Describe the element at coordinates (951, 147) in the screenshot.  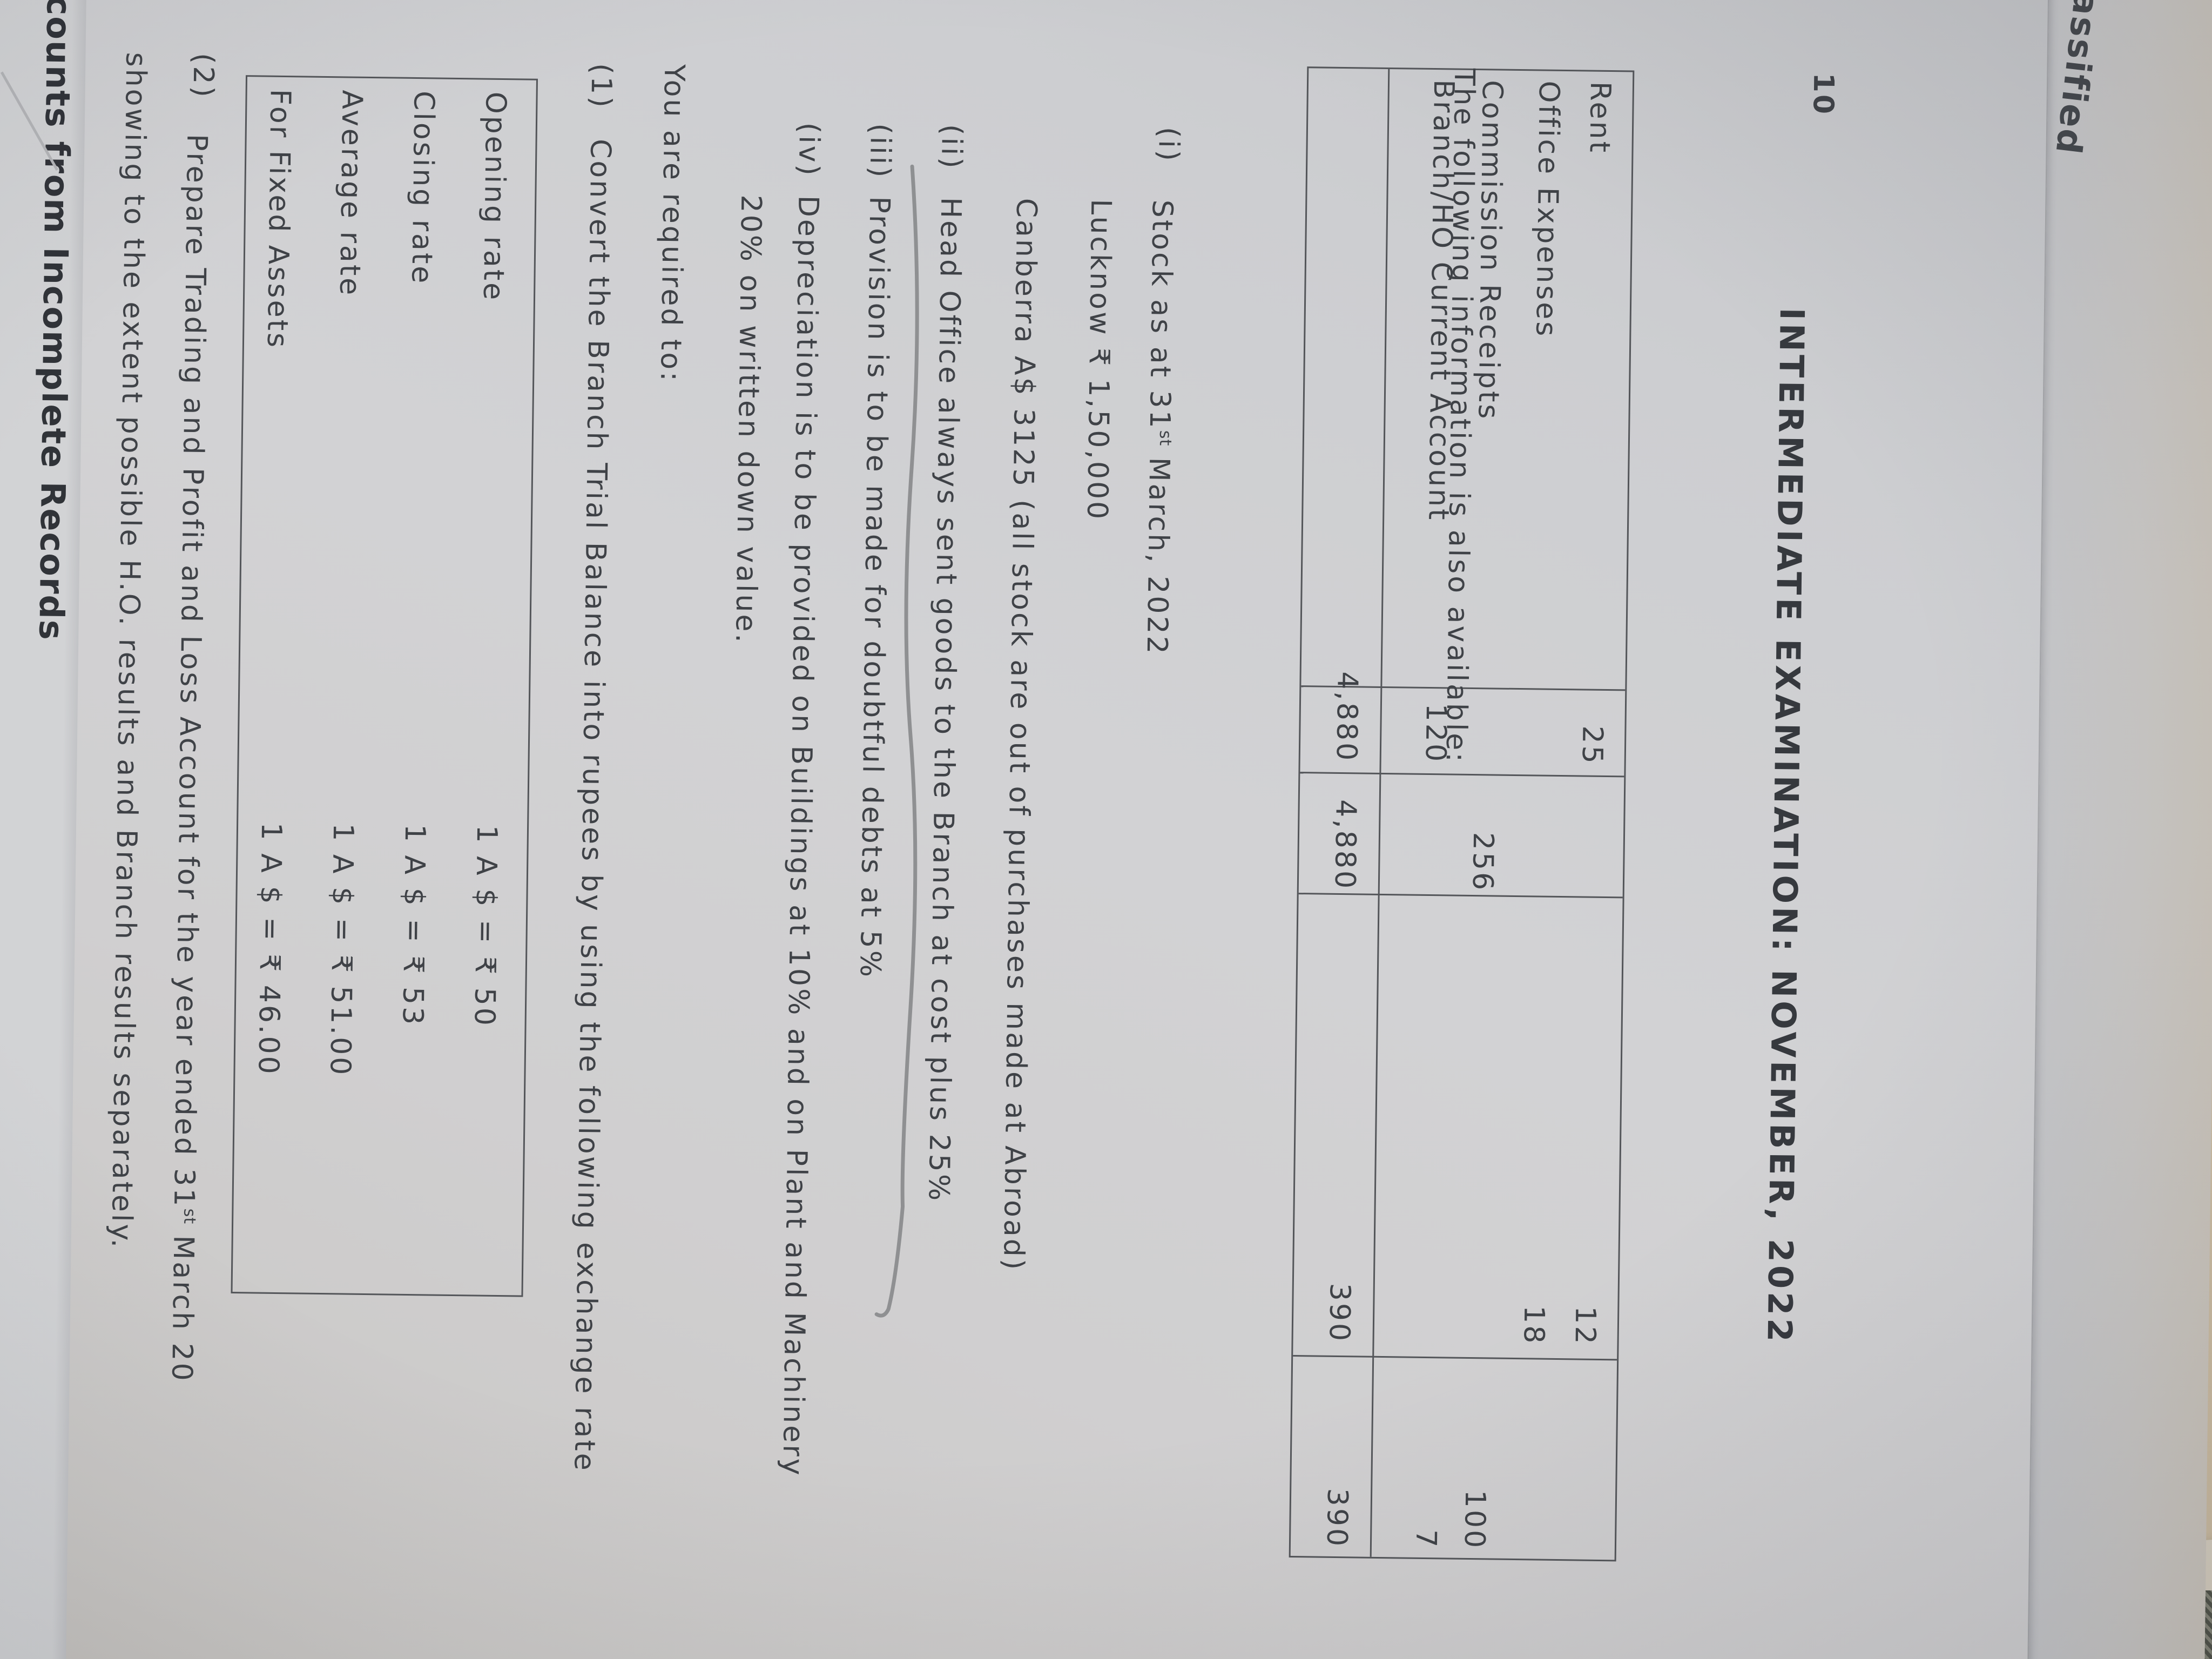
I see `item-ii-number: (ii)` at that location.